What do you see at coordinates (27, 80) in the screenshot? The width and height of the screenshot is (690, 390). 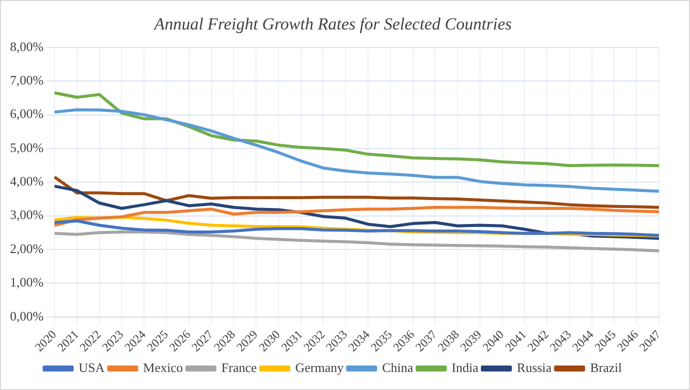 I see `y-tick-label: 7,00%` at bounding box center [27, 80].